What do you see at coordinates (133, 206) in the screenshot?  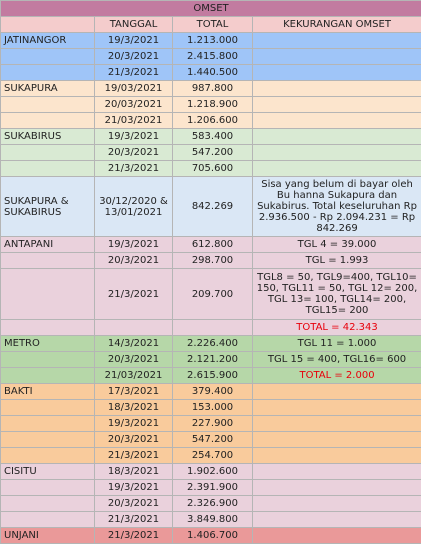 I see `date-cell: 30/12/2020 & 13/01/2021` at bounding box center [133, 206].